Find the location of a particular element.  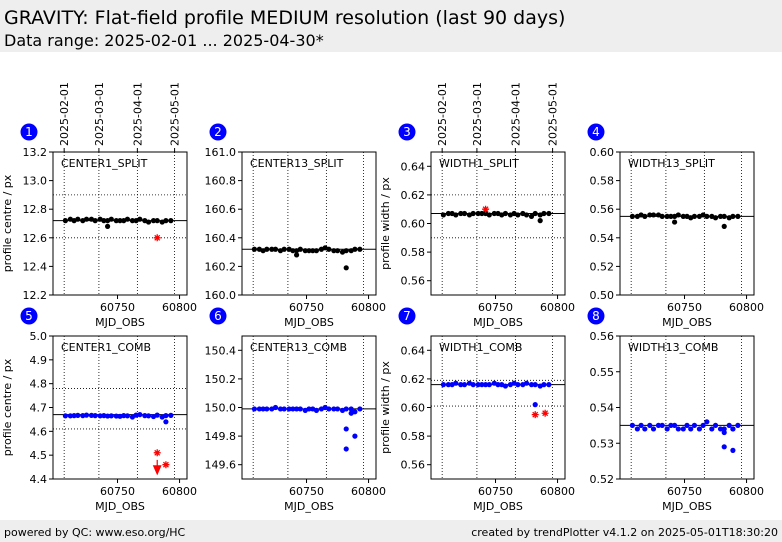

y-tick-label: 160.8 is located at coordinates (221, 181).